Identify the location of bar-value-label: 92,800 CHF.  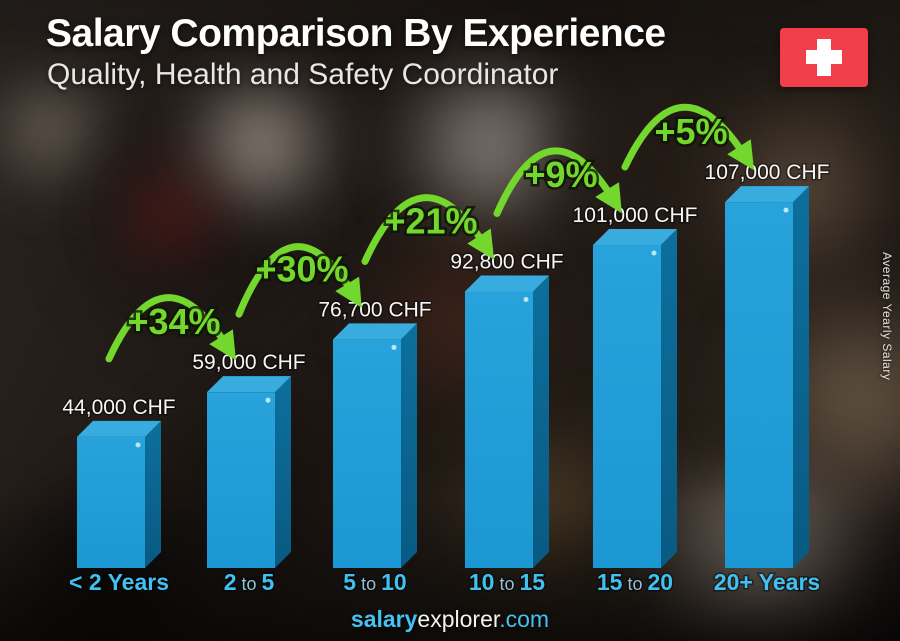
(506, 261).